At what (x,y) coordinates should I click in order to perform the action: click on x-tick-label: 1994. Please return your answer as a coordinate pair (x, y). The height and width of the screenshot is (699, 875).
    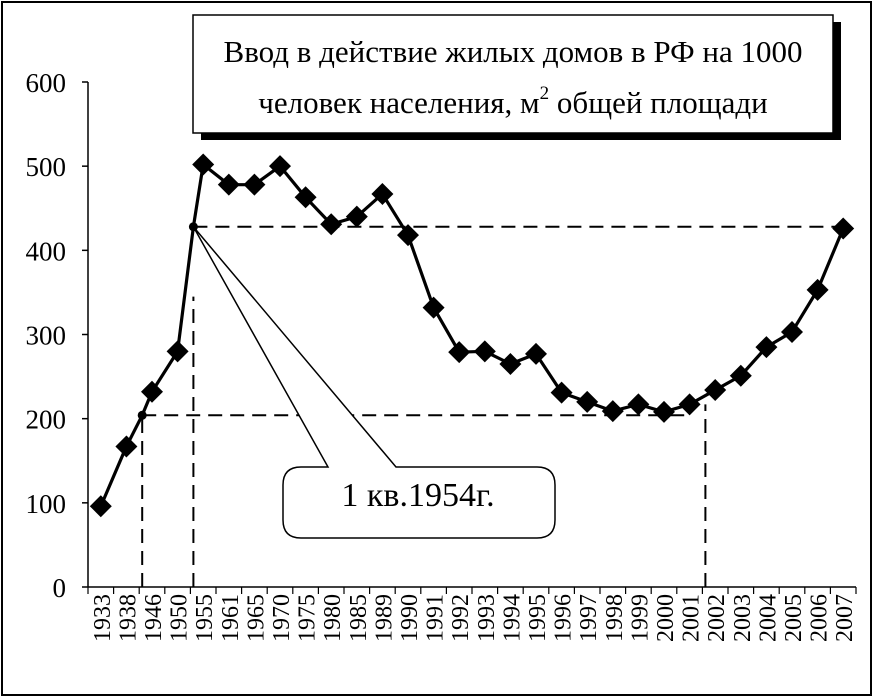
    Looking at the image, I should click on (512, 618).